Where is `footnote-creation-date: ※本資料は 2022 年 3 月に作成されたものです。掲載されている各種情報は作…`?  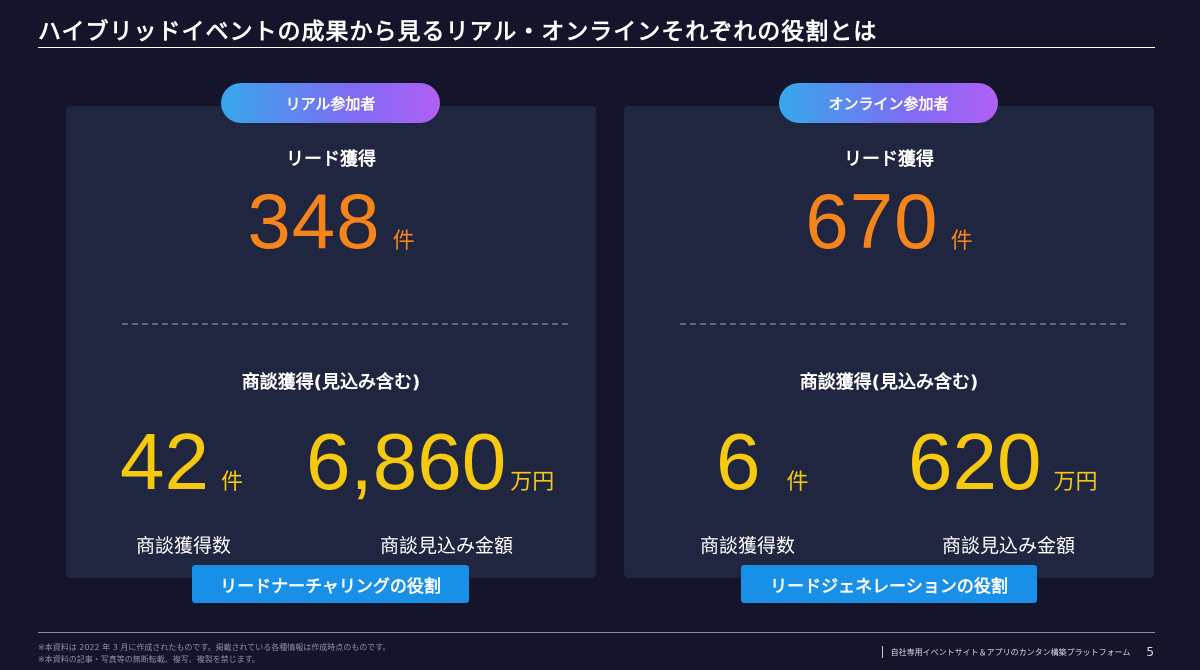 footnote-creation-date: ※本資料は 2022 年 3 月に作成されたものです。掲載されている各種情報は作… is located at coordinates (214, 647).